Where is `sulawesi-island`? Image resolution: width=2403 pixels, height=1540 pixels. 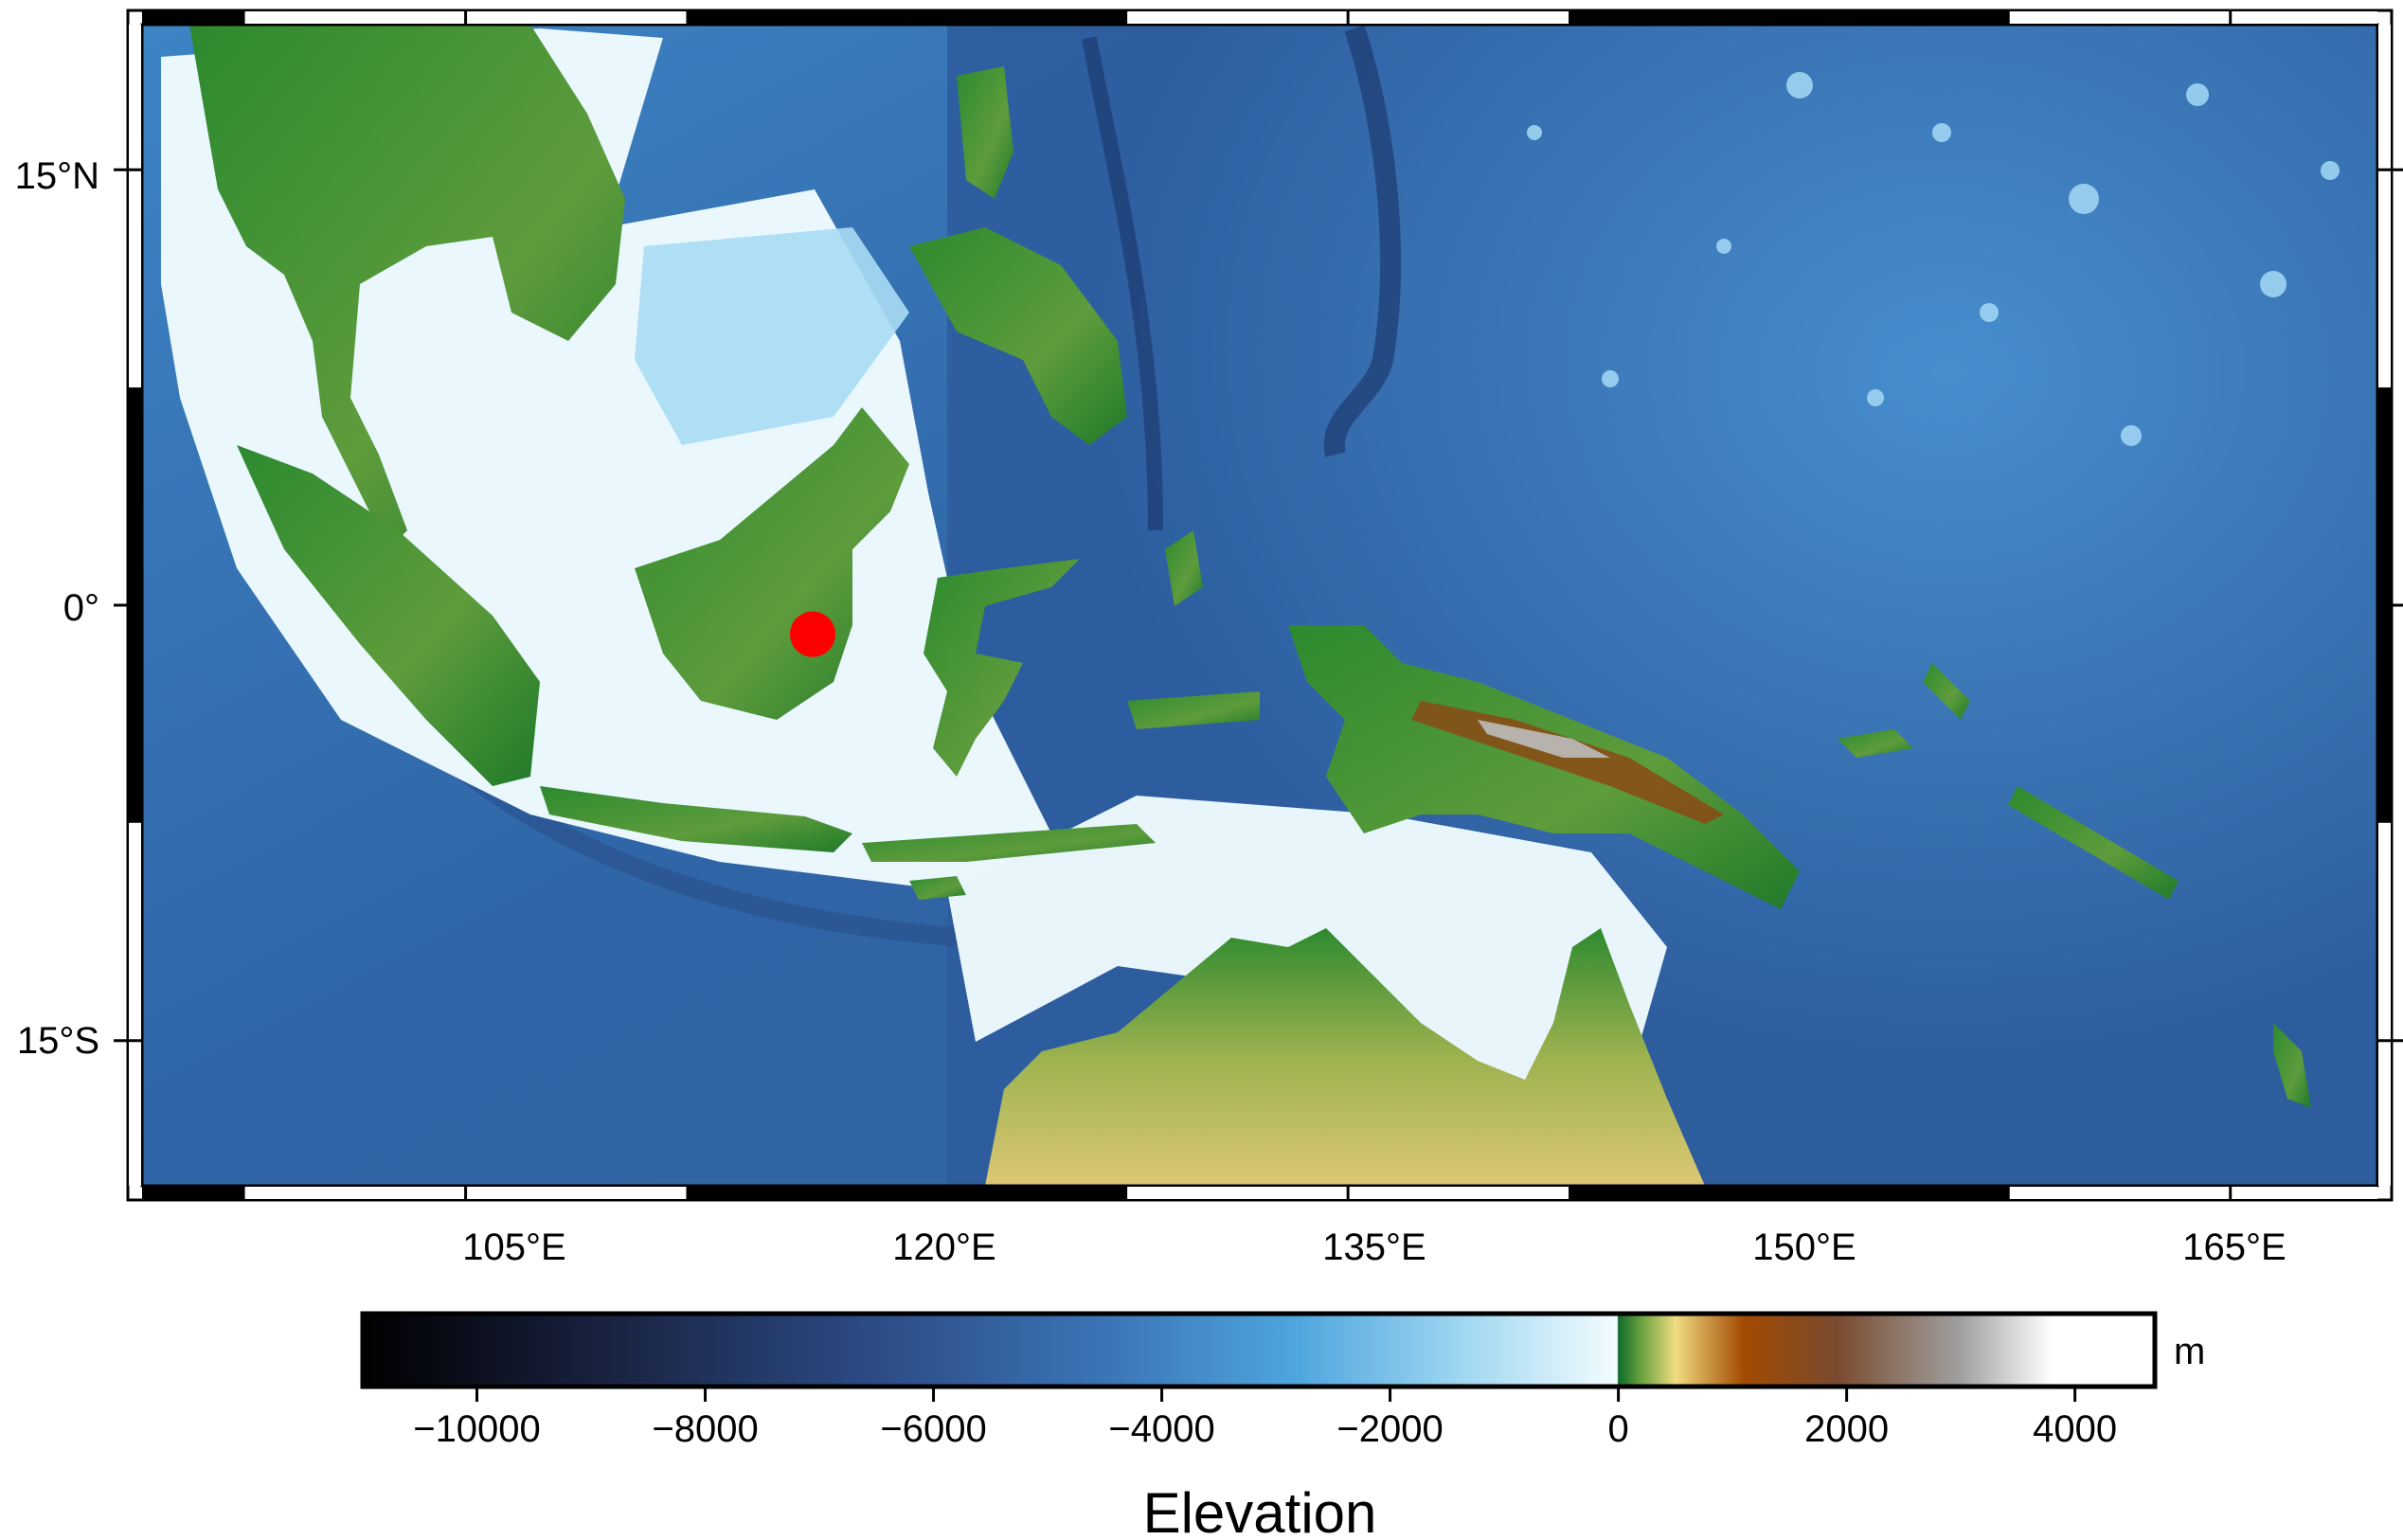 sulawesi-island is located at coordinates (1002, 668).